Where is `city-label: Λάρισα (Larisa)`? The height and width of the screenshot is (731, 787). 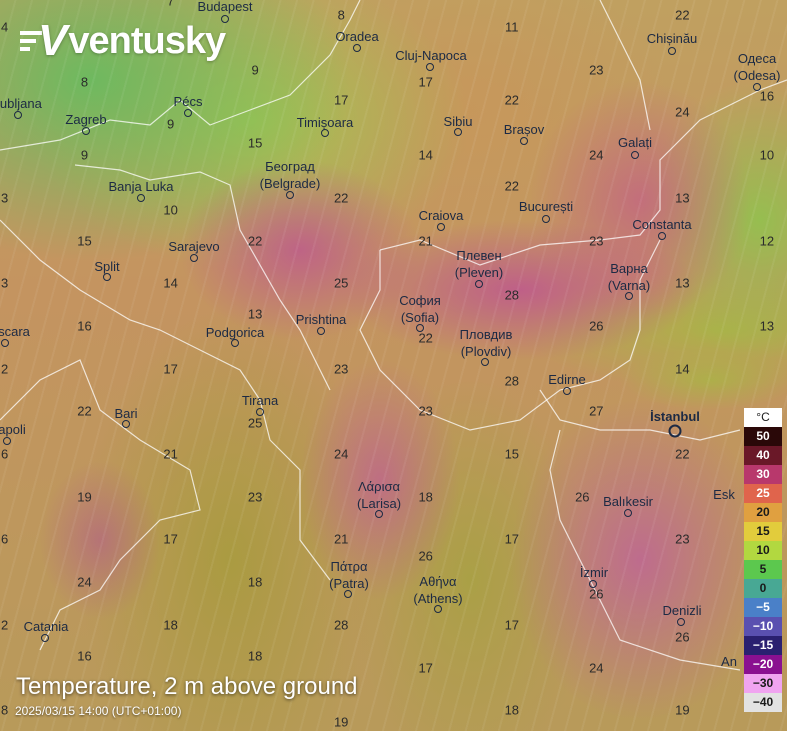 city-label: Λάρισα (Larisa) is located at coordinates (379, 495).